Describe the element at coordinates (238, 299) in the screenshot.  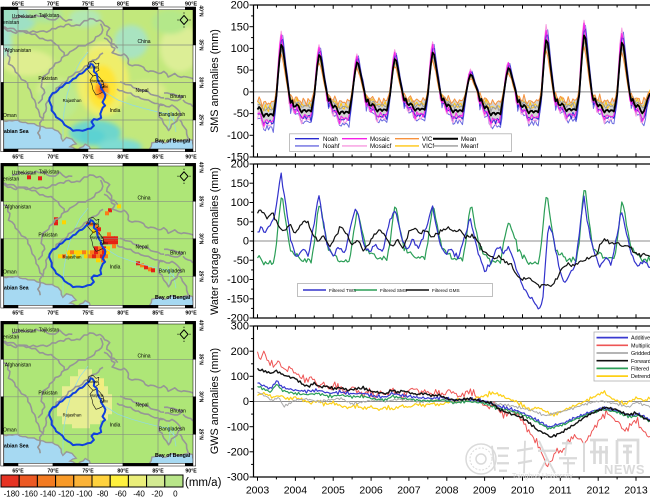
I see `svg-text: -150` at that location.